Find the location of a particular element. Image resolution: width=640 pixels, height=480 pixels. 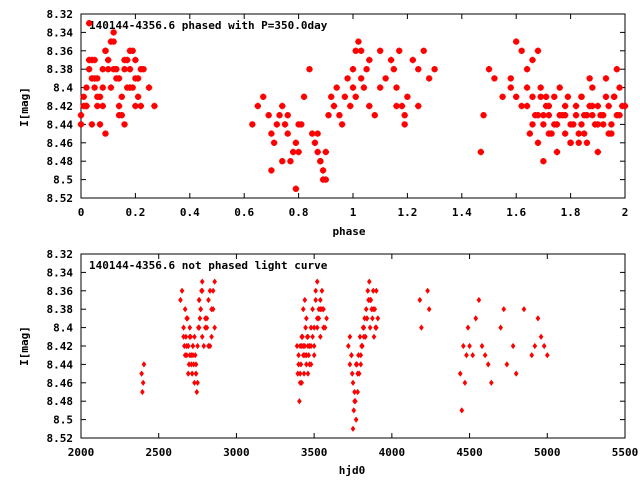

phased-y-tick-label: 8.52 is located at coordinates (60, 198).